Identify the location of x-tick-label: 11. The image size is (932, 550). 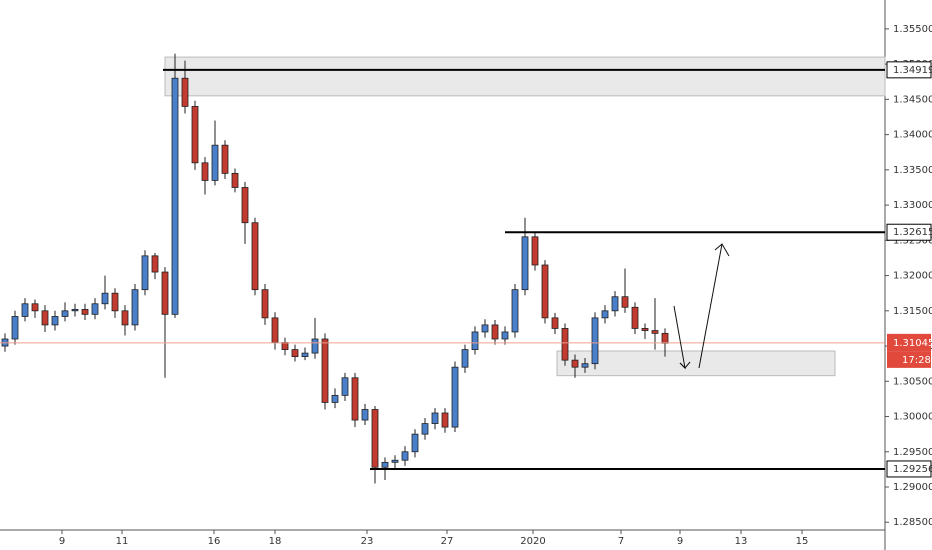
(122, 541).